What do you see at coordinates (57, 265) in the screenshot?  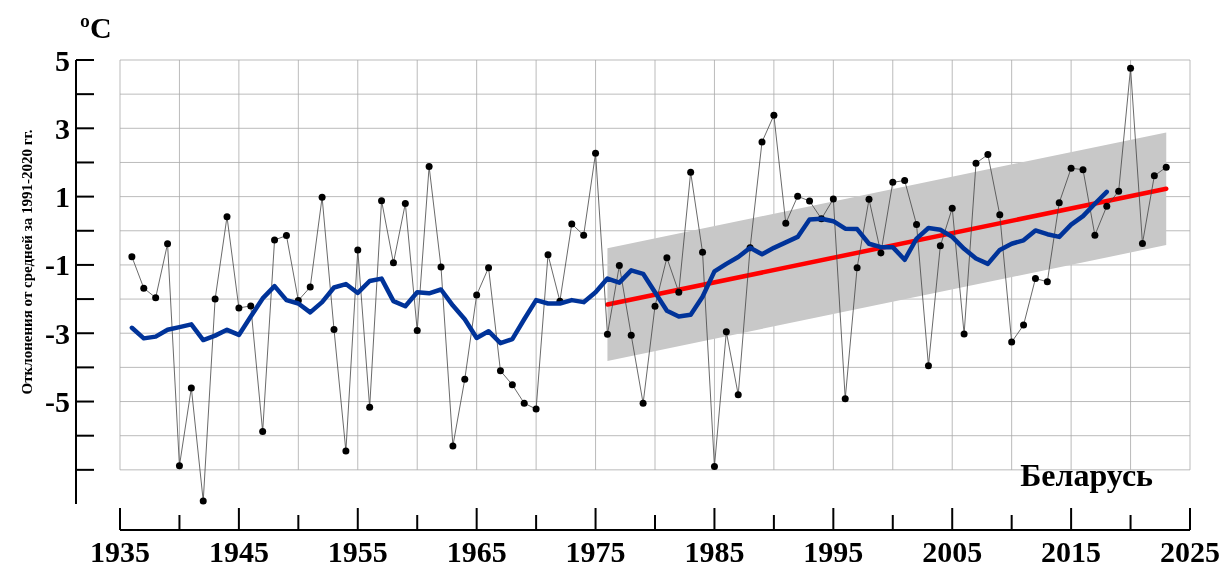 I see `y-tick-label: -1` at bounding box center [57, 265].